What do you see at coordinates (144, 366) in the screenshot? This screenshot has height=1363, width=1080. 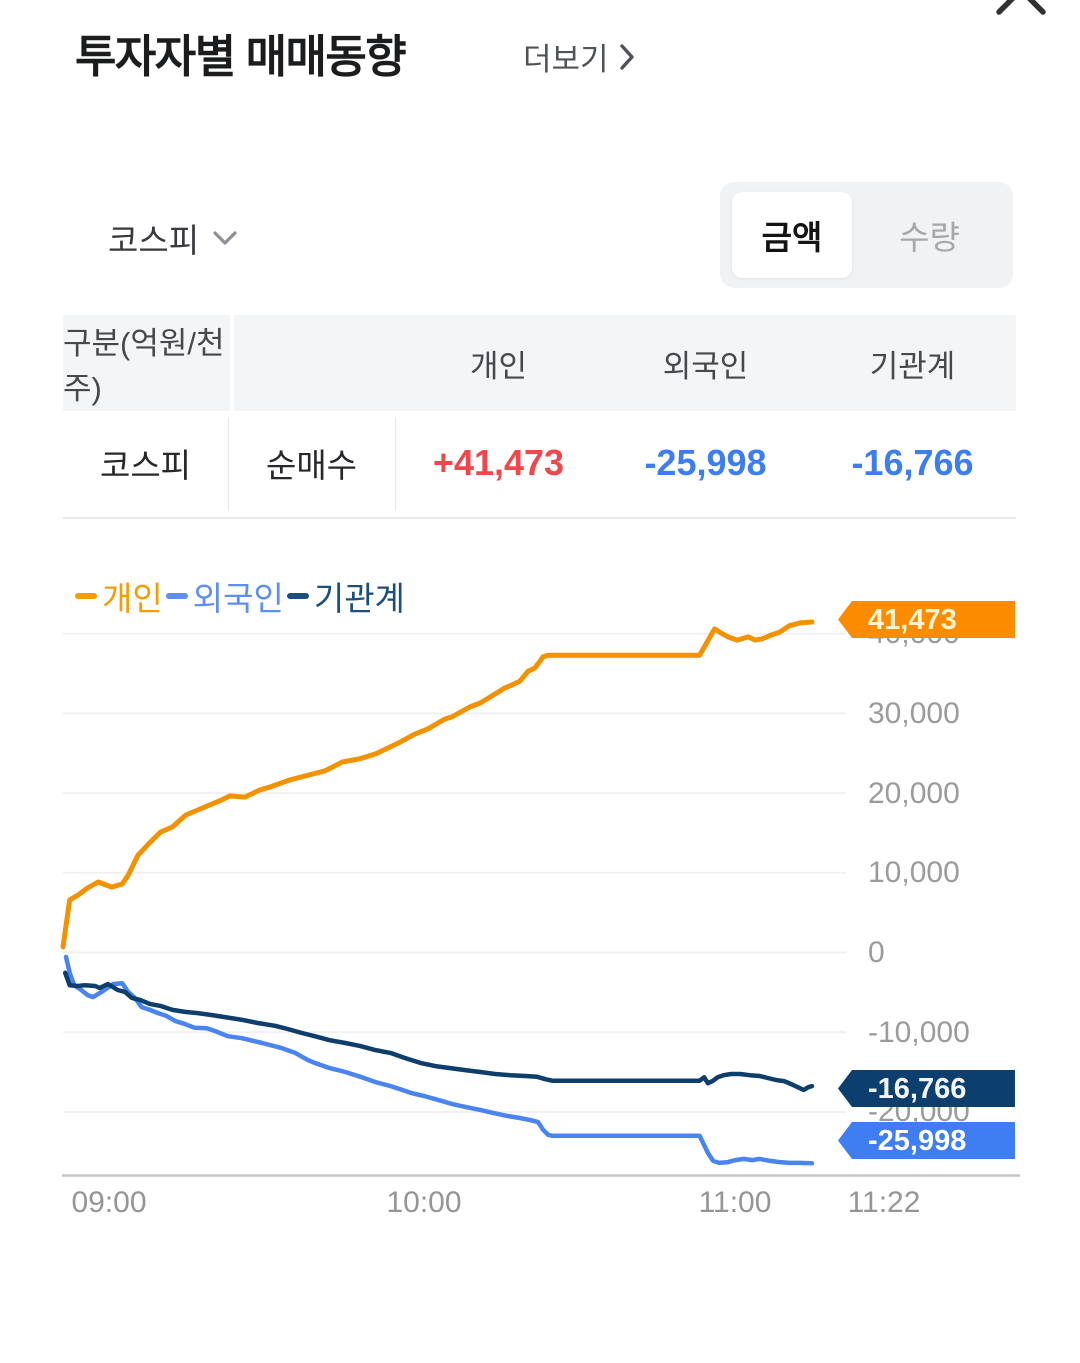 I see `column-header-unit: 구분(억원/천주)` at bounding box center [144, 366].